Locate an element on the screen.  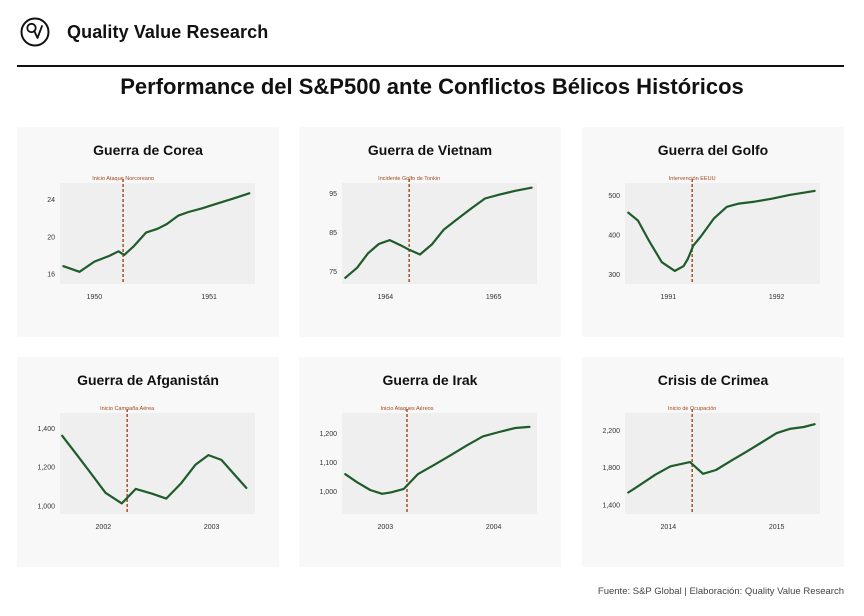
x-tick-label: 1992 is located at coordinates (777, 297).